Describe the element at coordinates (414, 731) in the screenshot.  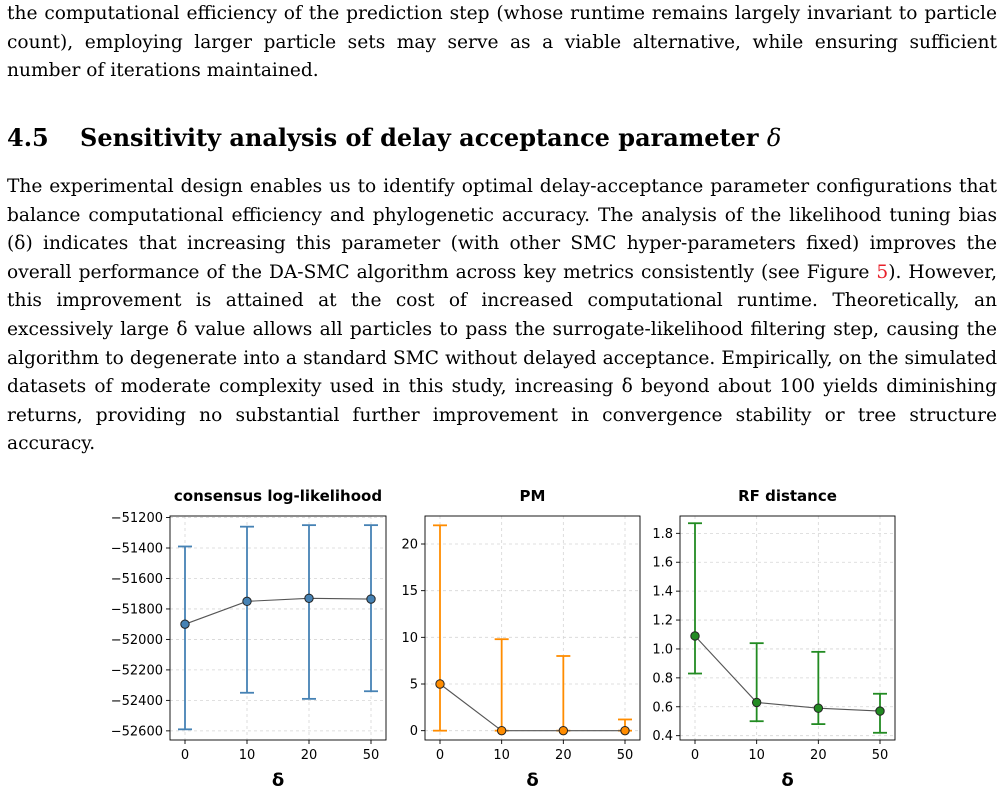
I see `y-tick-label: 0` at that location.